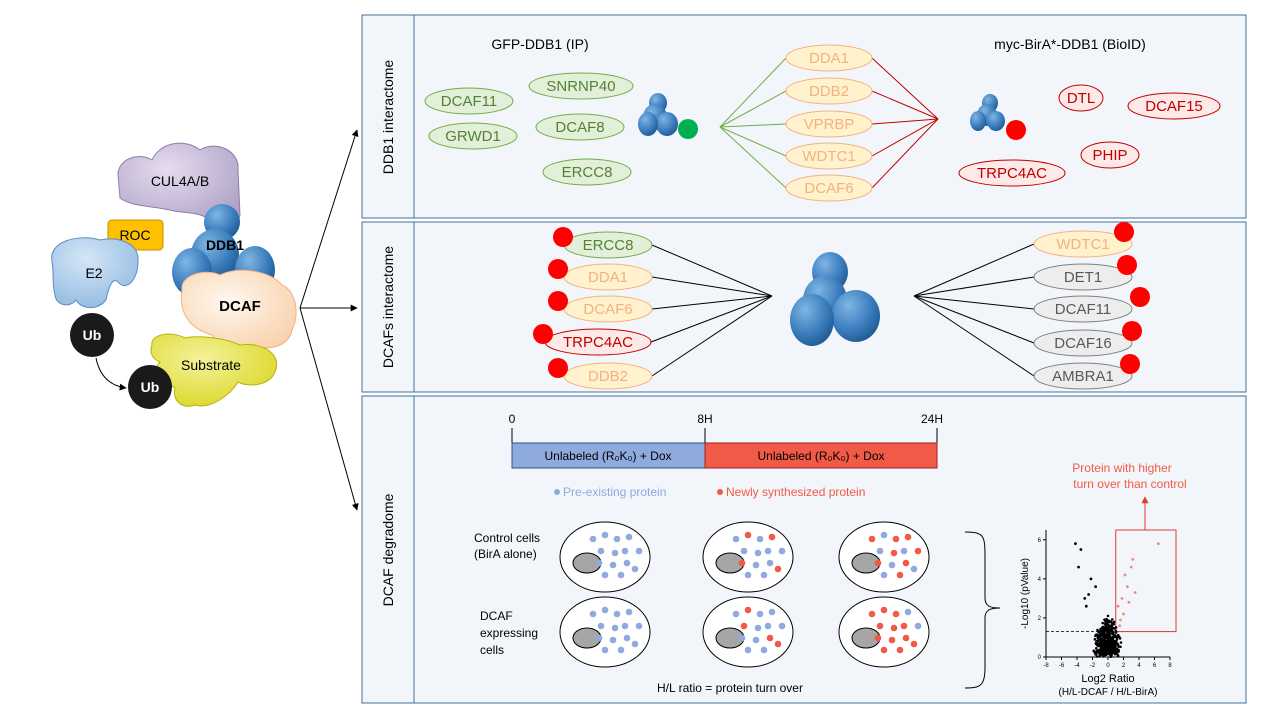  What do you see at coordinates (539, 44) in the screenshot?
I see `ip-title: GFP-DDB1 (IP)` at bounding box center [539, 44].